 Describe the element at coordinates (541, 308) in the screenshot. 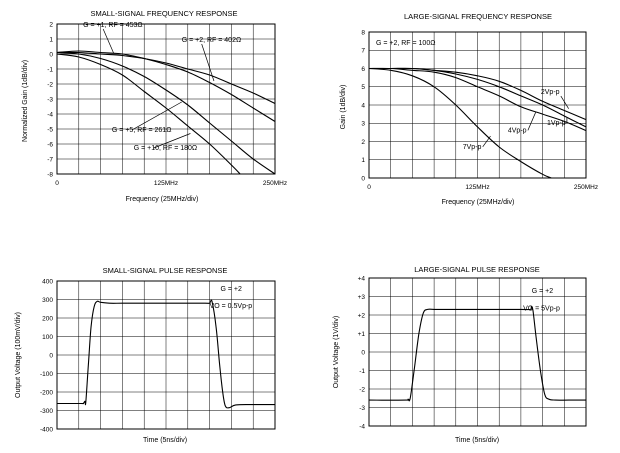

I see `annotation-label: VO = 5Vp-p` at that location.